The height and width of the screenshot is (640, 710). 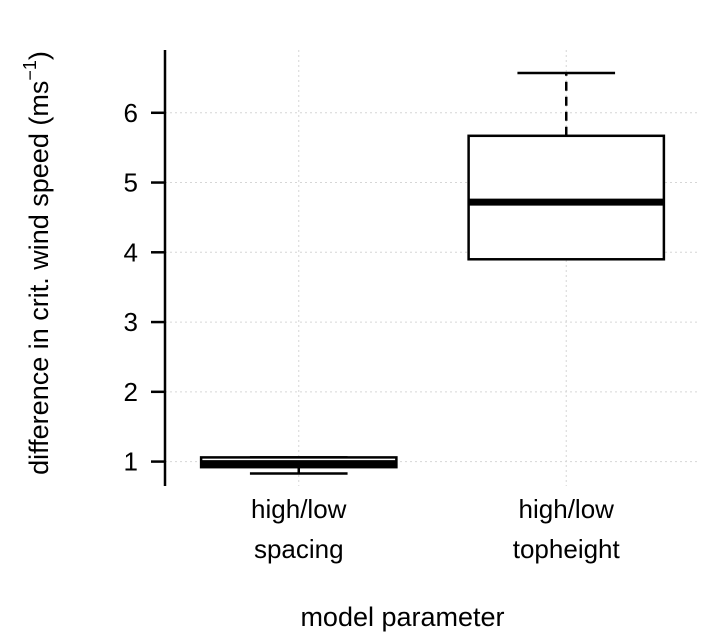 What do you see at coordinates (144, 287) in the screenshot?
I see `y-axis-ticks: 1 2 3 4 5 6` at bounding box center [144, 287].